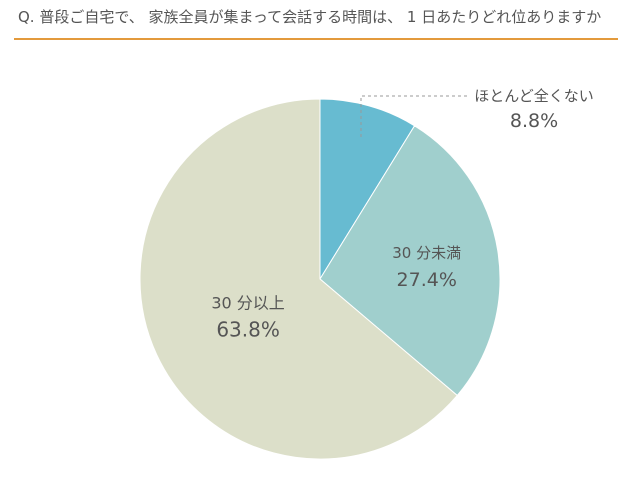 This screenshot has width=640, height=483. I want to click on slice-label: ほとんど全くない, so click(534, 96).